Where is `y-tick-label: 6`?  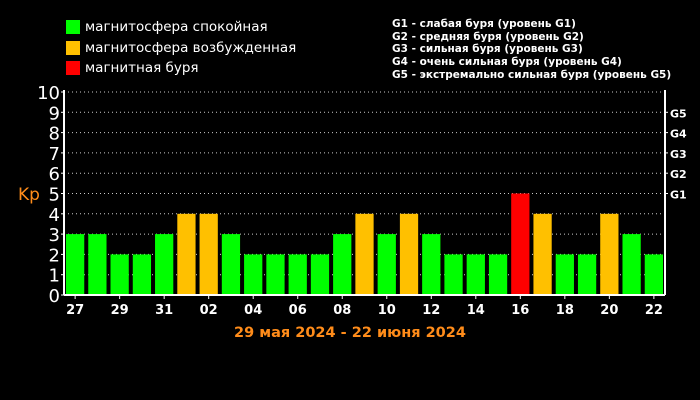
y-tick-label: 6 is located at coordinates (54, 174).